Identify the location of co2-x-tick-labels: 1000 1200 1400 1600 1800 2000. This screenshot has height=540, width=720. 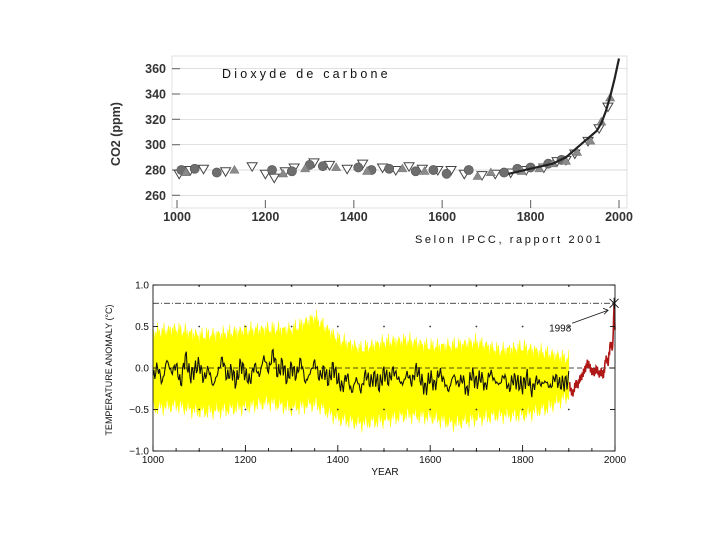
(398, 217).